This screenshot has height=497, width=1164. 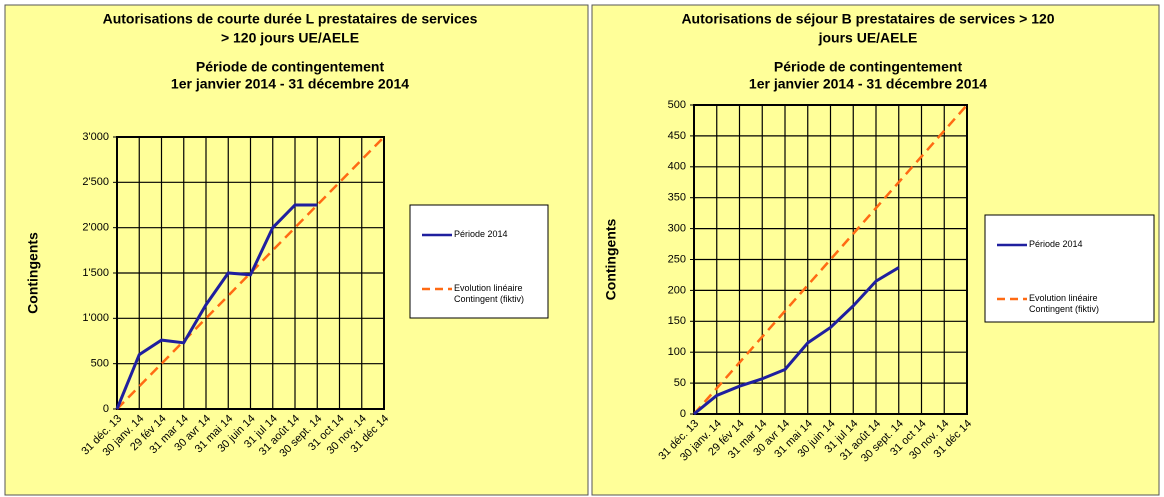 What do you see at coordinates (677, 167) in the screenshot?
I see `y-tick-label: 400` at bounding box center [677, 167].